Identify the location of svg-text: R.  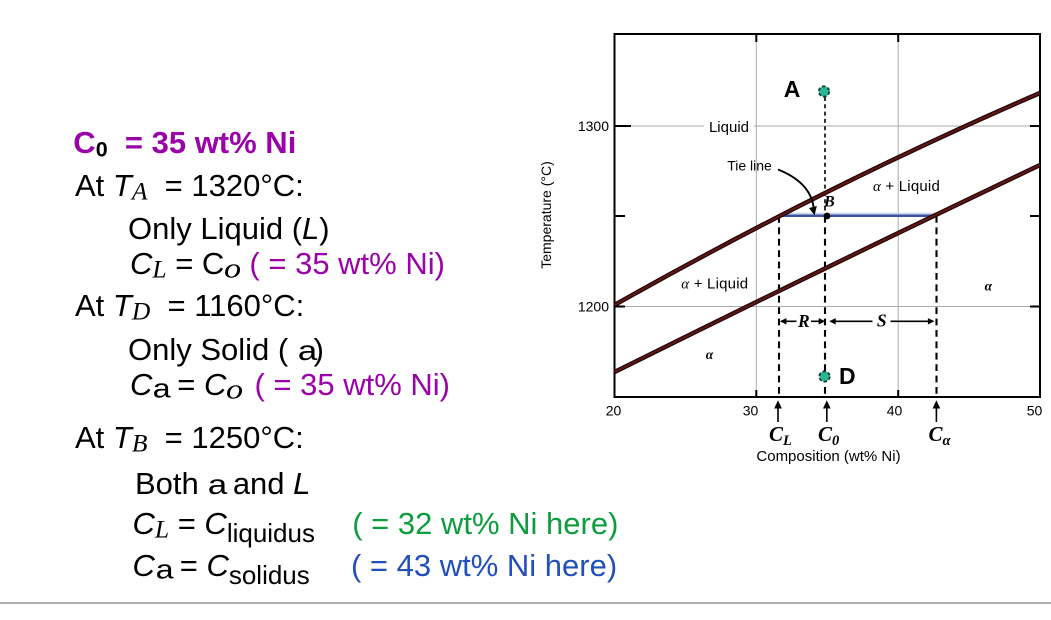
(803, 321).